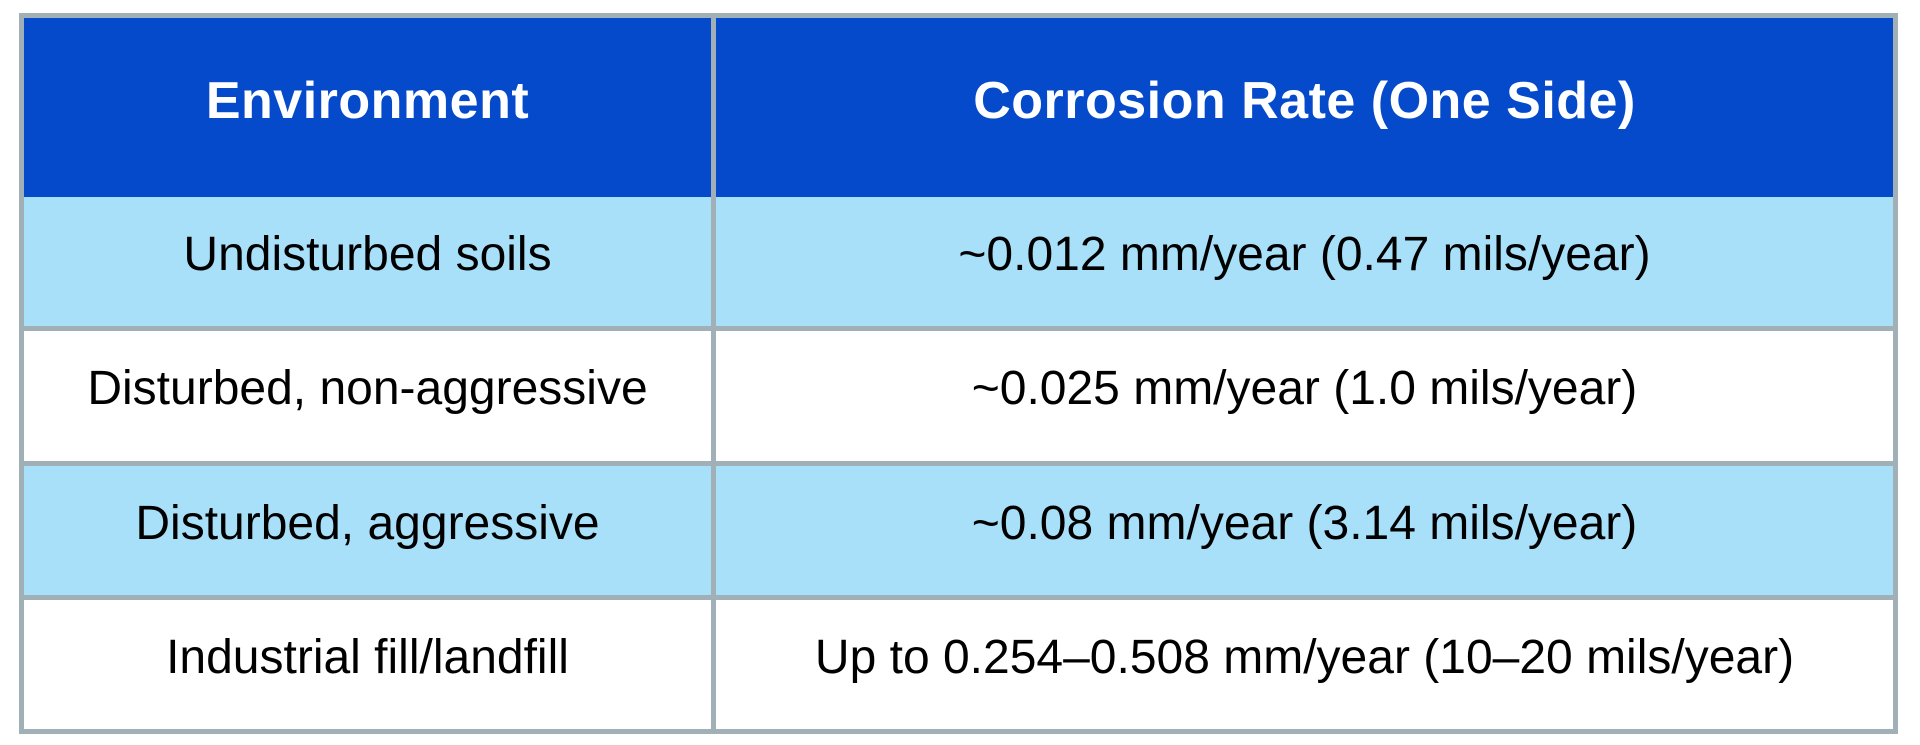 This screenshot has width=1920, height=745. What do you see at coordinates (1304, 389) in the screenshot?
I see `cell-corrosion-rate: ~0.025 mm/year (1.0 mils/year)` at bounding box center [1304, 389].